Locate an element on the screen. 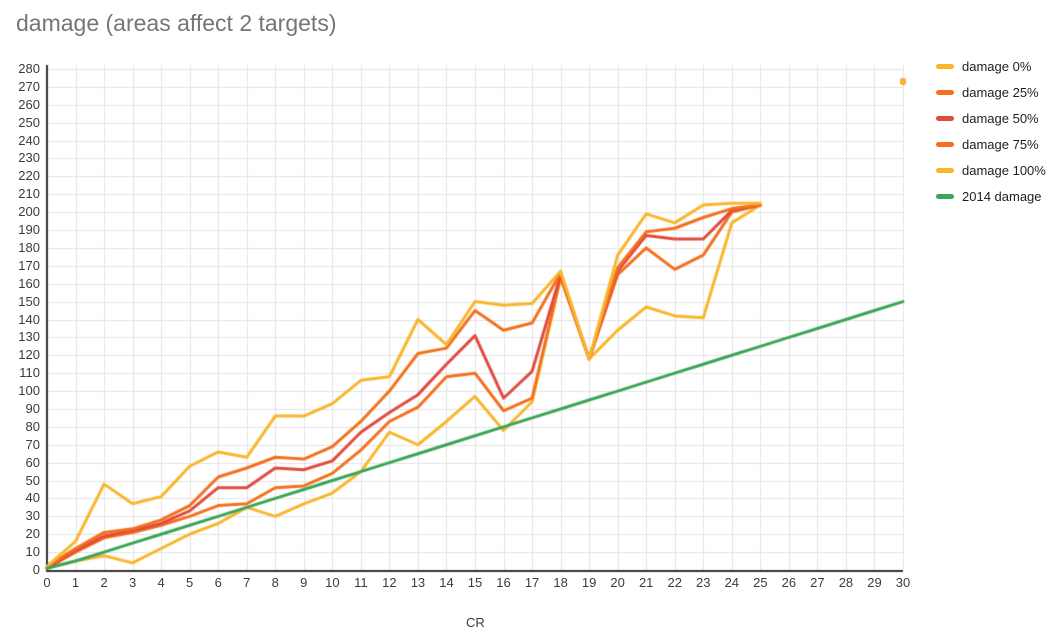 The height and width of the screenshot is (644, 1064). y-tick-label: 110 is located at coordinates (29, 373).